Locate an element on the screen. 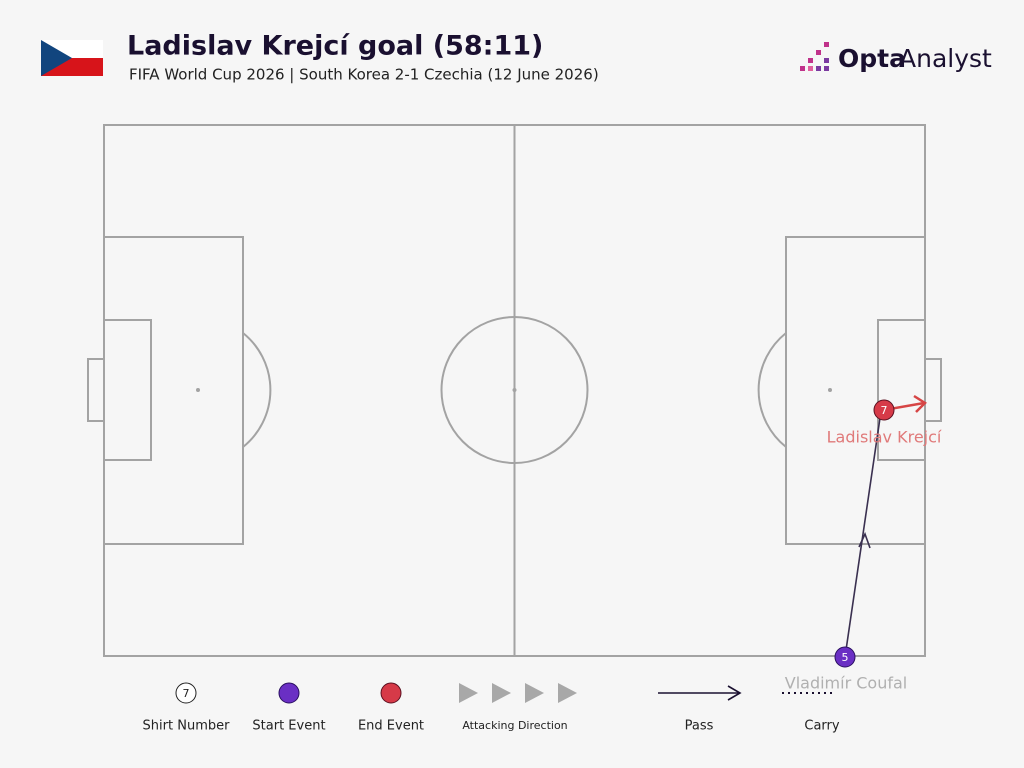  legend-shirt-number: 7 is located at coordinates (186, 693).